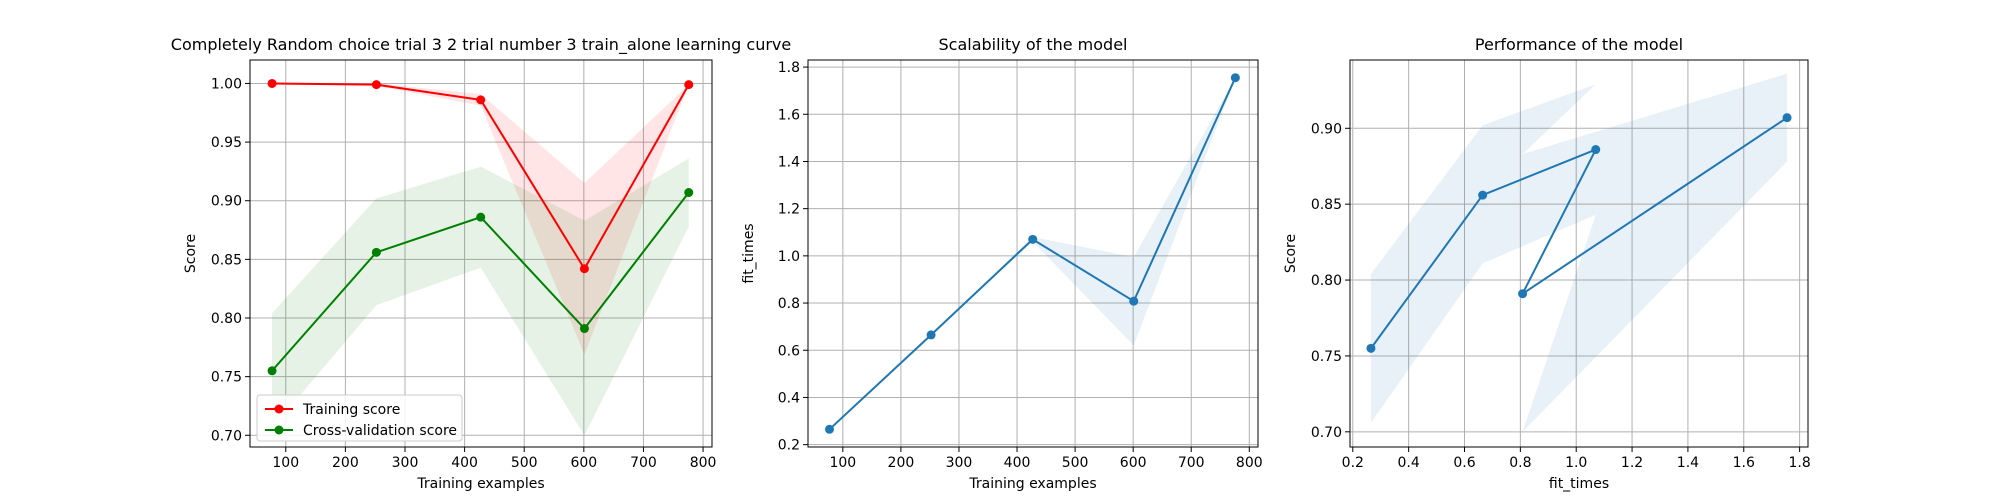 This screenshot has width=2000, height=504. Describe the element at coordinates (789, 210) in the screenshot. I see `y-tick-label: 1.2` at that location.